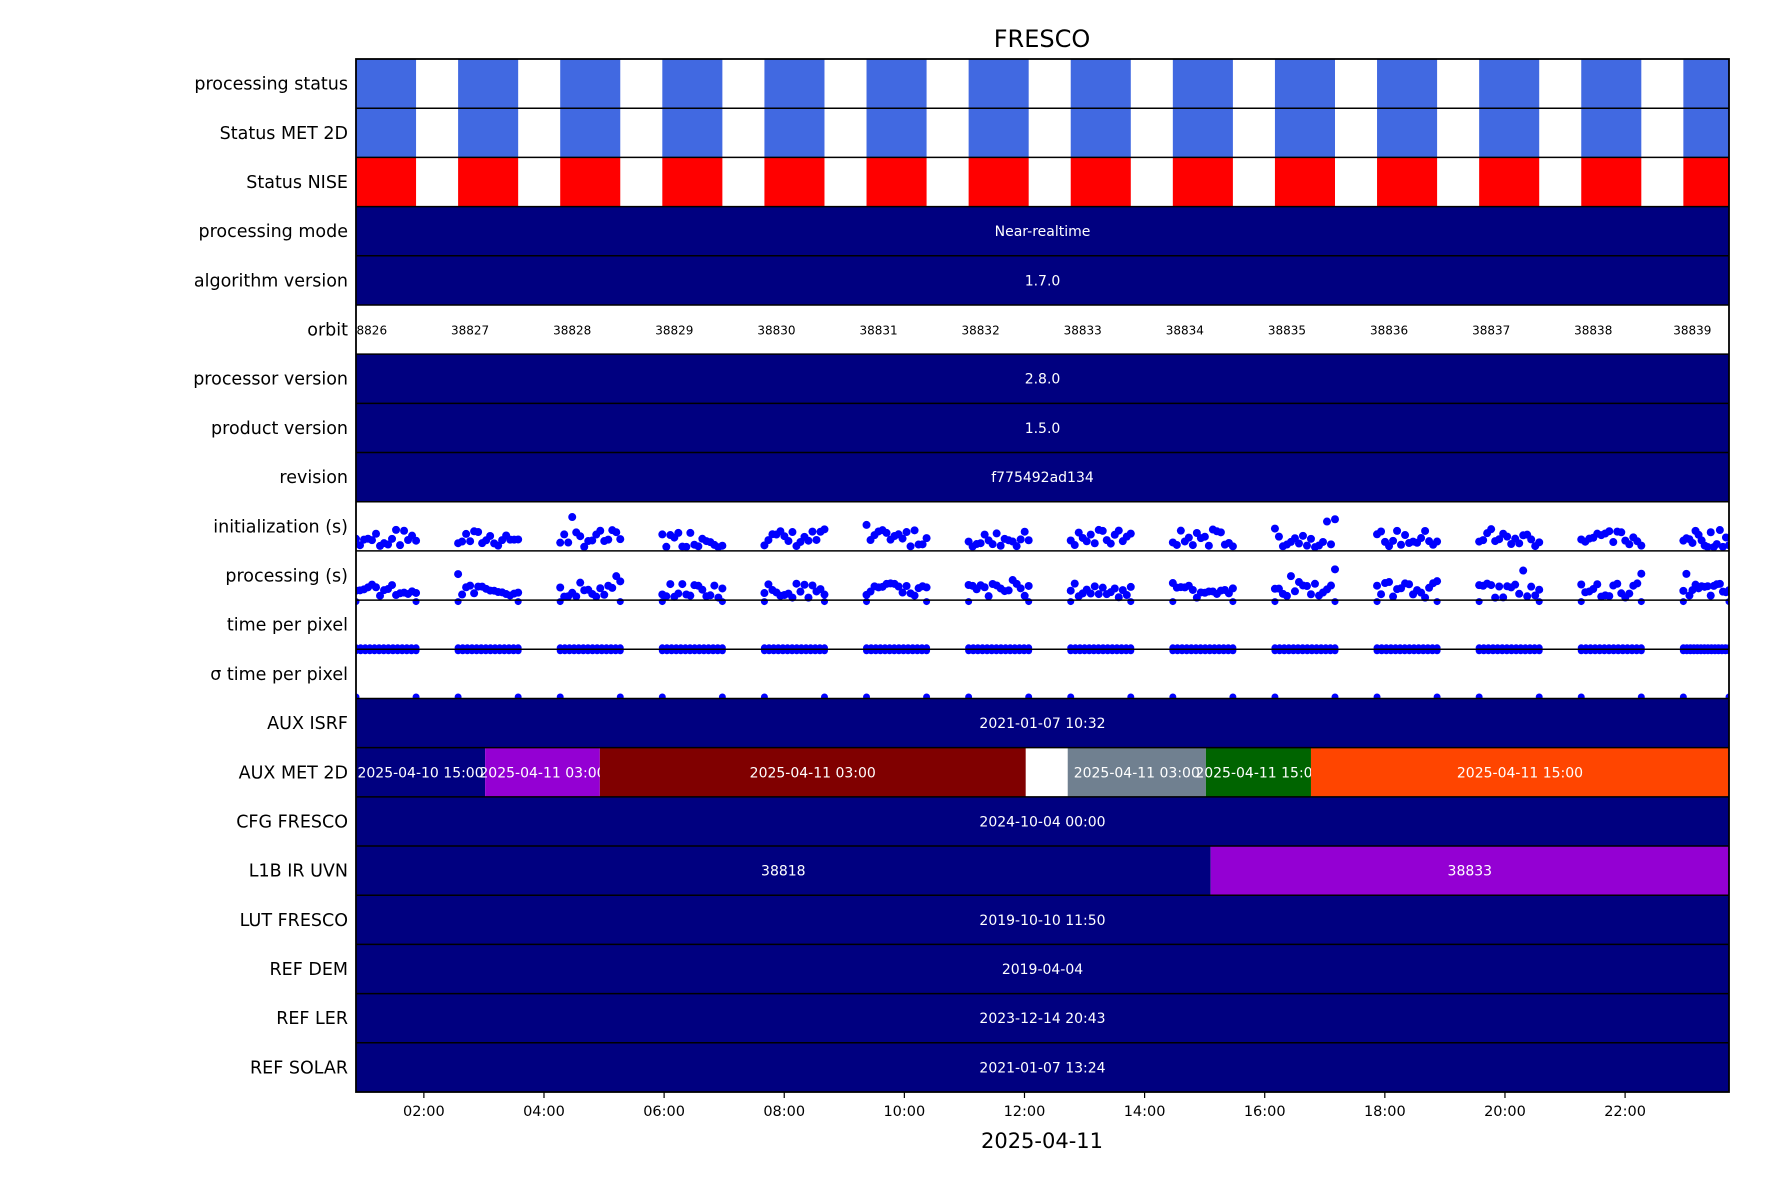 The width and height of the screenshot is (1771, 1181). Describe the element at coordinates (279, 675) in the screenshot. I see `row-label: σ time per pixel` at that location.